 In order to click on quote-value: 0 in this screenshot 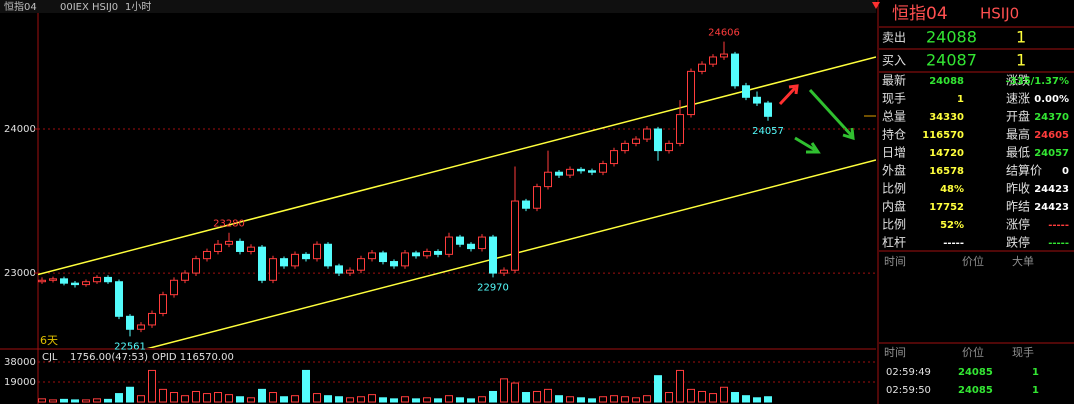, I will do `click(1065, 171)`.